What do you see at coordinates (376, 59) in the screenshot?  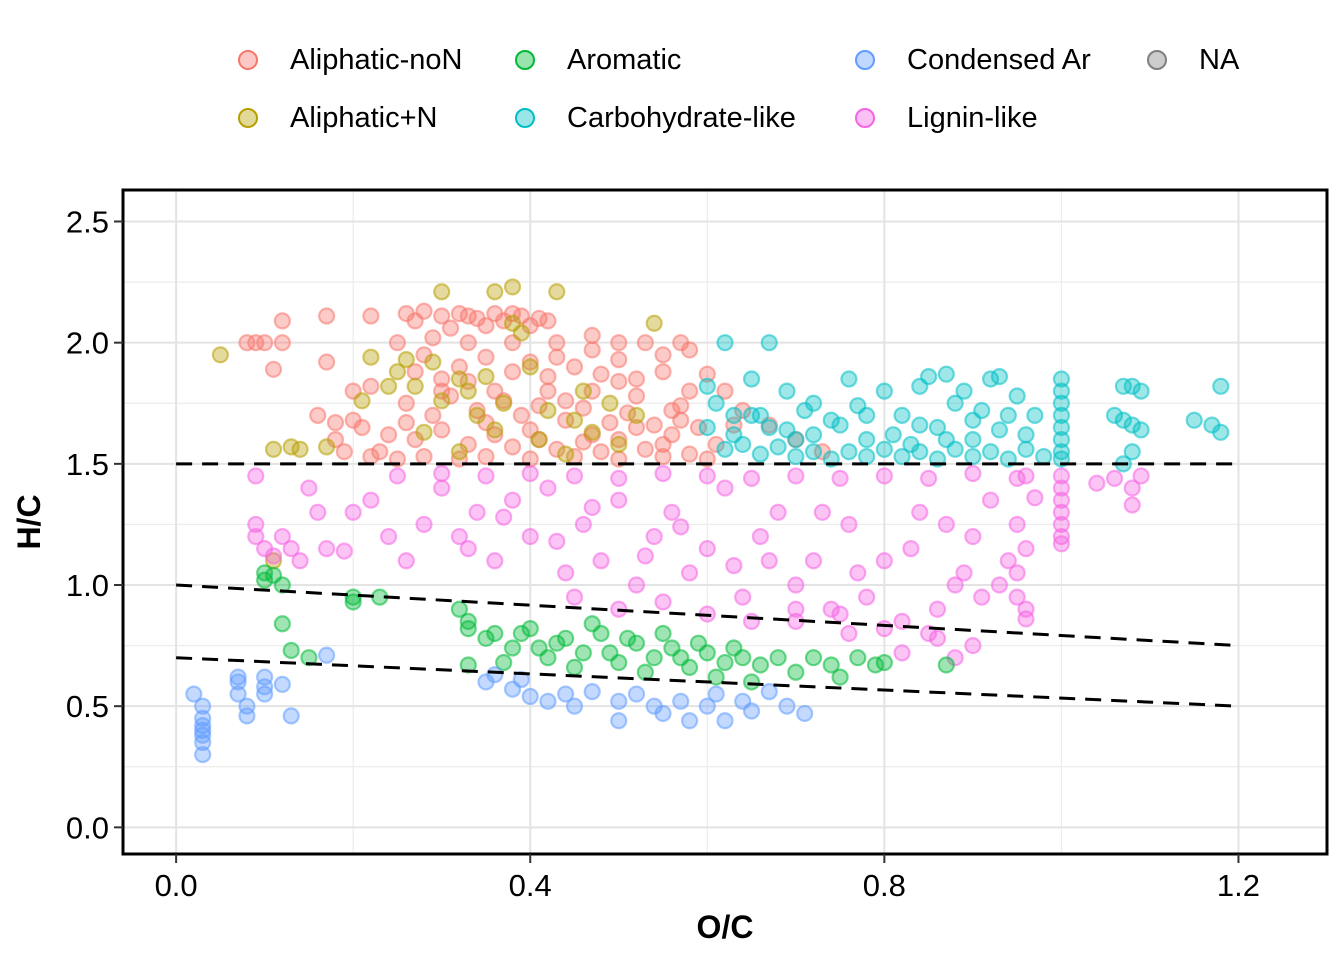 I see `legend-label: Aliphatic-noN` at bounding box center [376, 59].